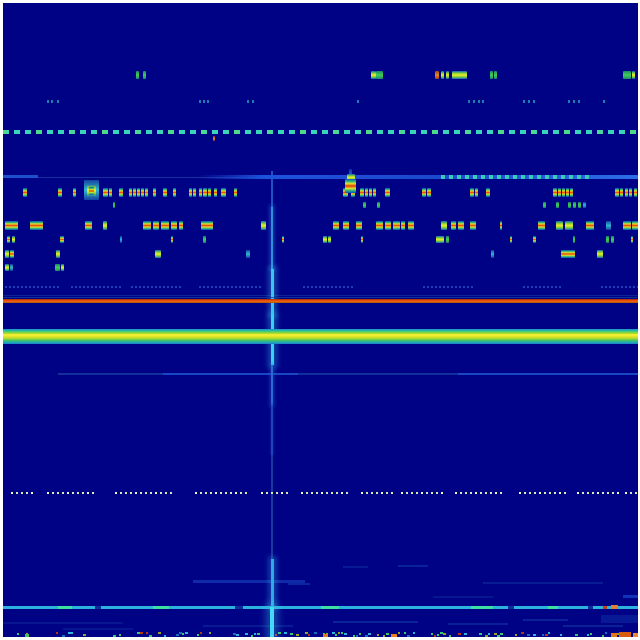 This screenshot has height=640, width=640. Describe the element at coordinates (320, 132) in the screenshot. I see `dashed-line-green-accents` at that location.